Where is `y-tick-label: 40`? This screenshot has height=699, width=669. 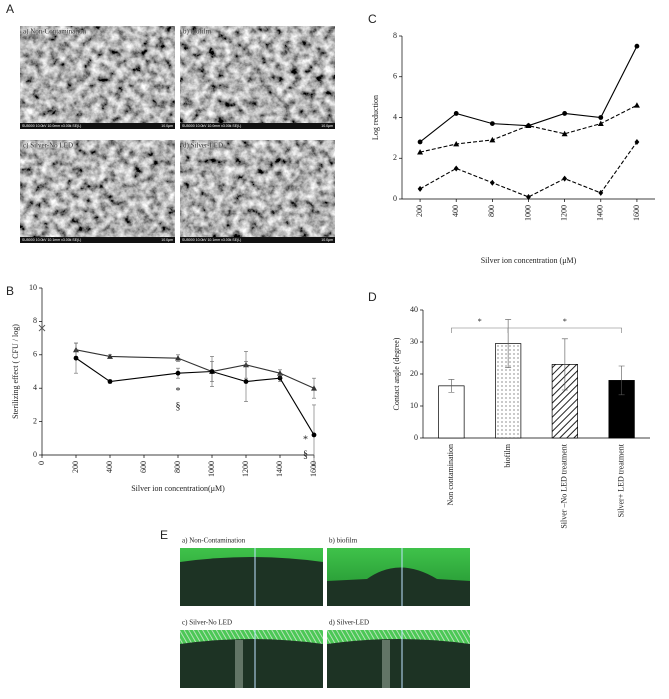
y-tick-label: 40 is located at coordinates (414, 309).